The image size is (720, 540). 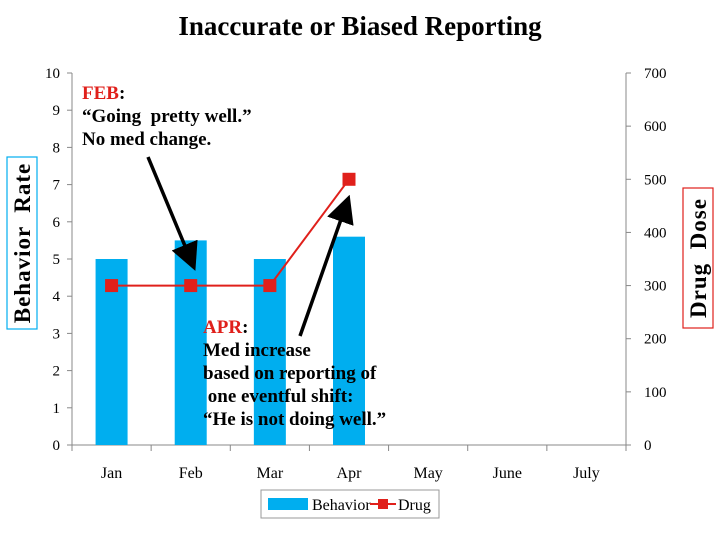 What do you see at coordinates (294, 419) in the screenshot?
I see `apr-annotation-line-4: “He is not doing well.”` at bounding box center [294, 419].